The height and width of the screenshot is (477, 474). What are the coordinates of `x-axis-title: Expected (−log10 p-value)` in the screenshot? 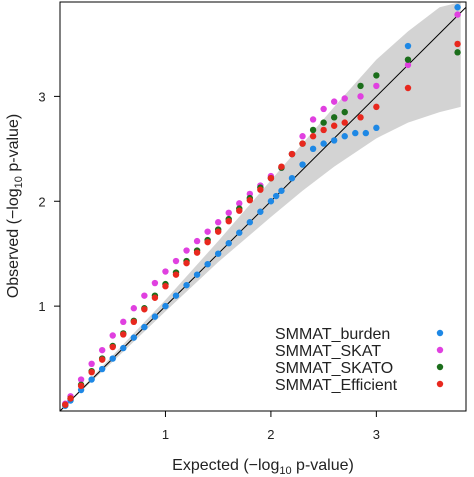 It's located at (263, 467).